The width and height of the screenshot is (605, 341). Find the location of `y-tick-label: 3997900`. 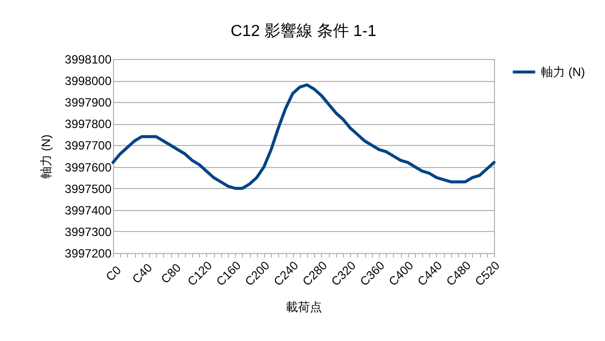

y-tick-label: 3997900 is located at coordinates (88, 103).